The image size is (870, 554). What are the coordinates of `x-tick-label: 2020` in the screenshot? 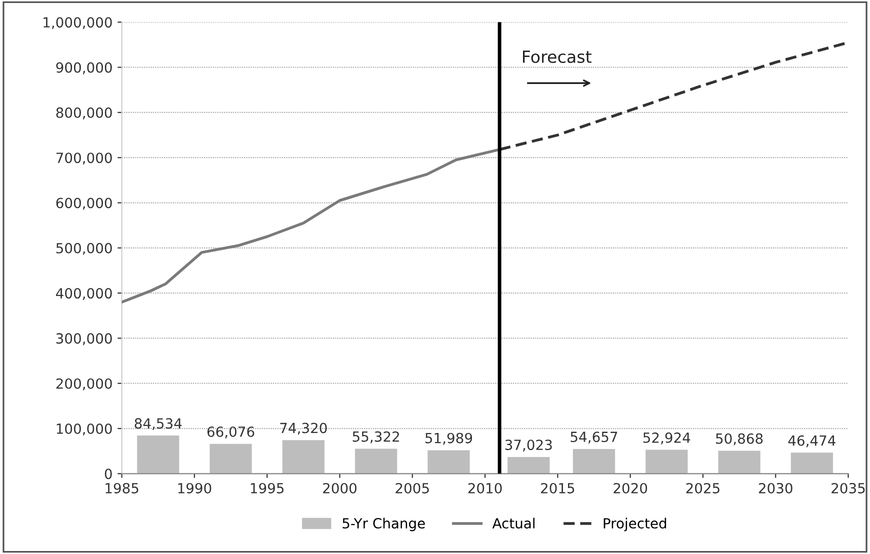 It's located at (631, 488).